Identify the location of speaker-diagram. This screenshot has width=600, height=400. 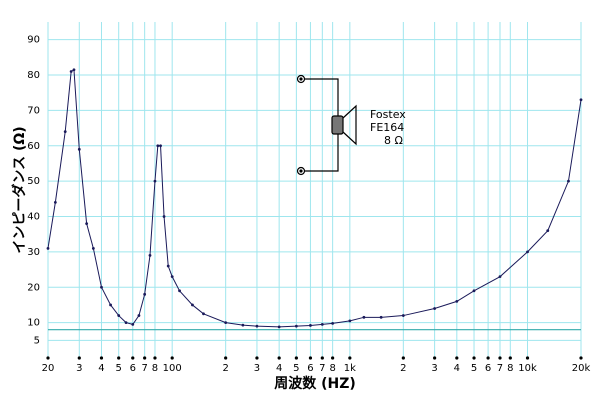
(326, 125).